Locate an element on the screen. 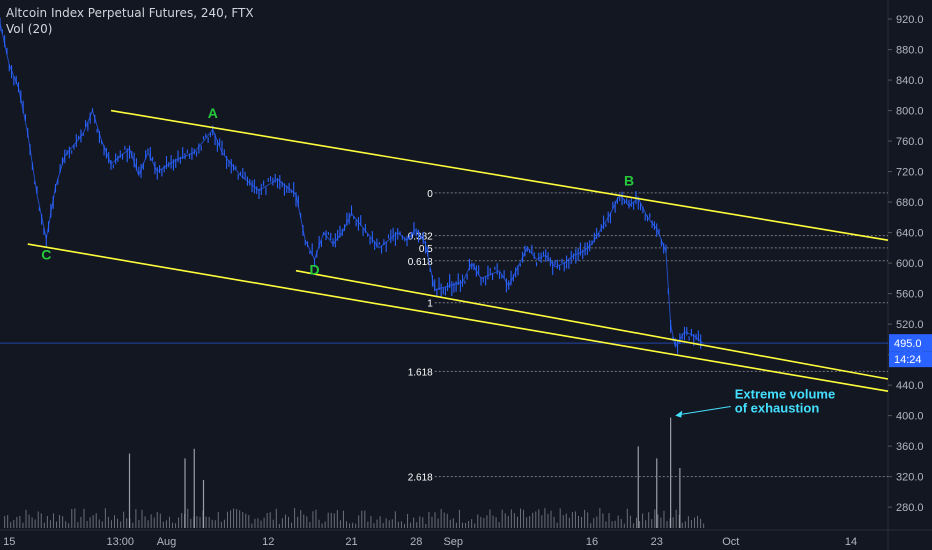 This screenshot has height=550, width=932. price-tick-label: 720.0 is located at coordinates (910, 173).